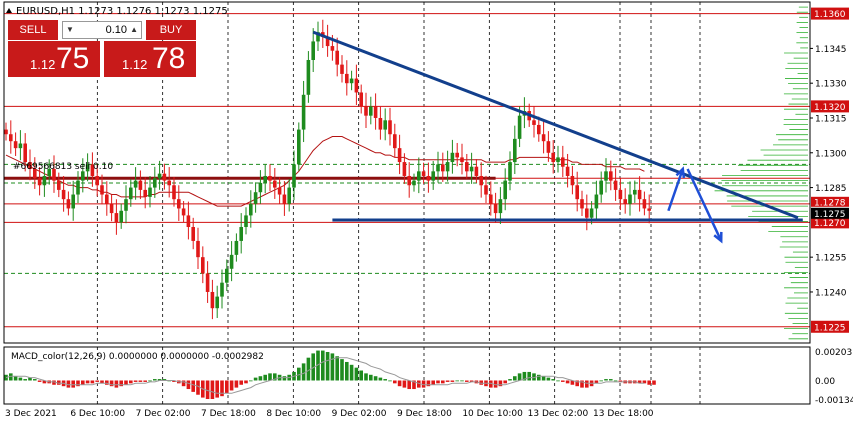 The image size is (853, 426). Describe the element at coordinates (169, 58) in the screenshot. I see `buy-price-main: 78` at that location.